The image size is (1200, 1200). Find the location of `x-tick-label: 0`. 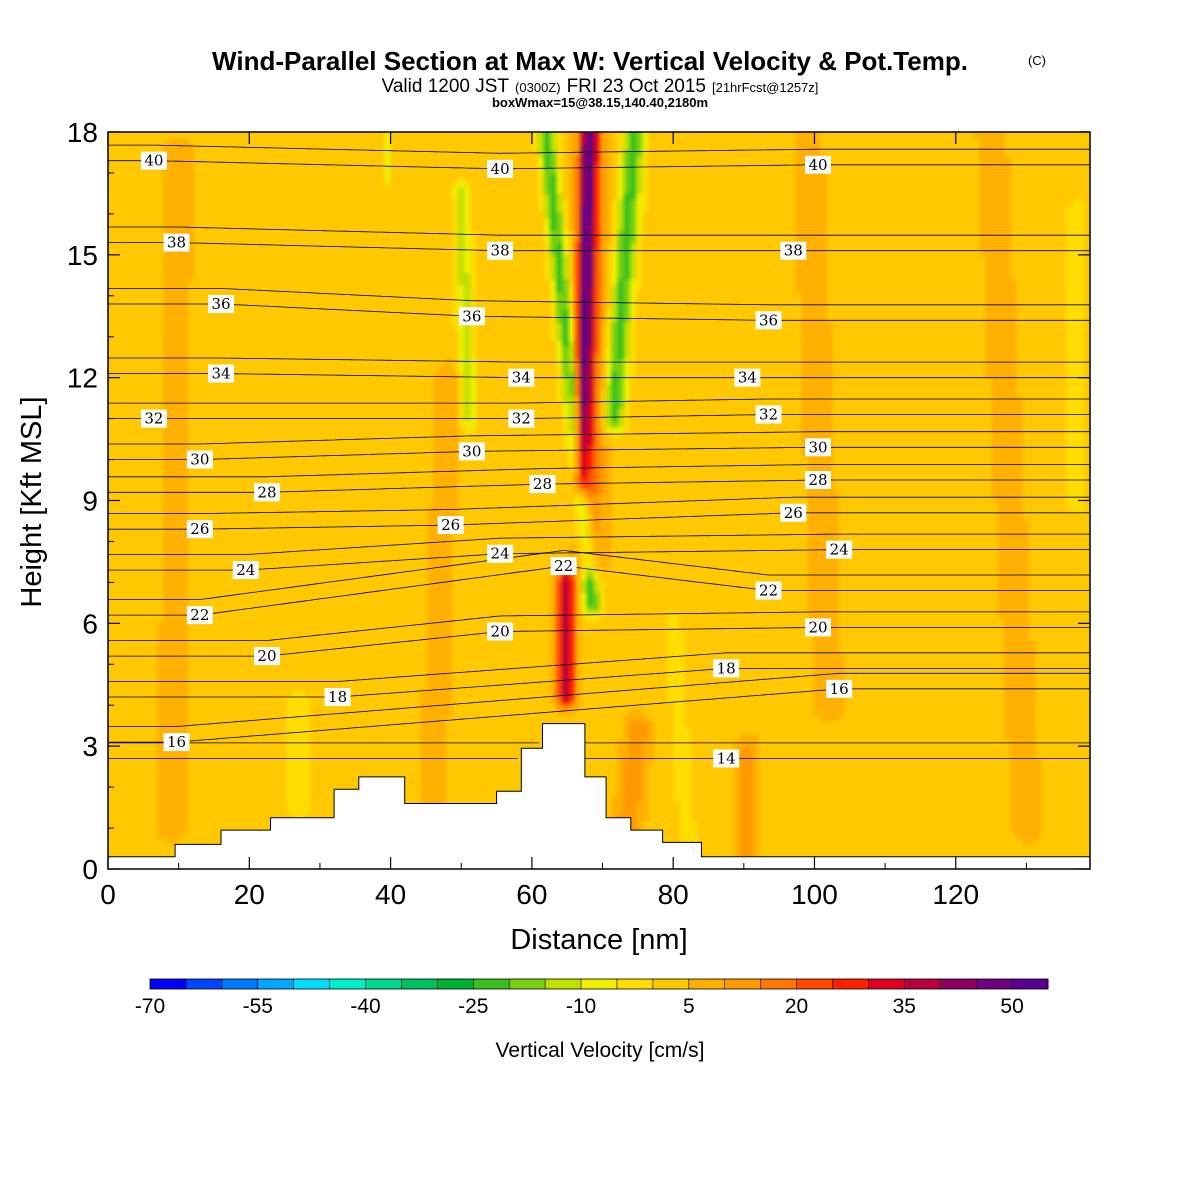

x-tick-label: 0 is located at coordinates (108, 894).